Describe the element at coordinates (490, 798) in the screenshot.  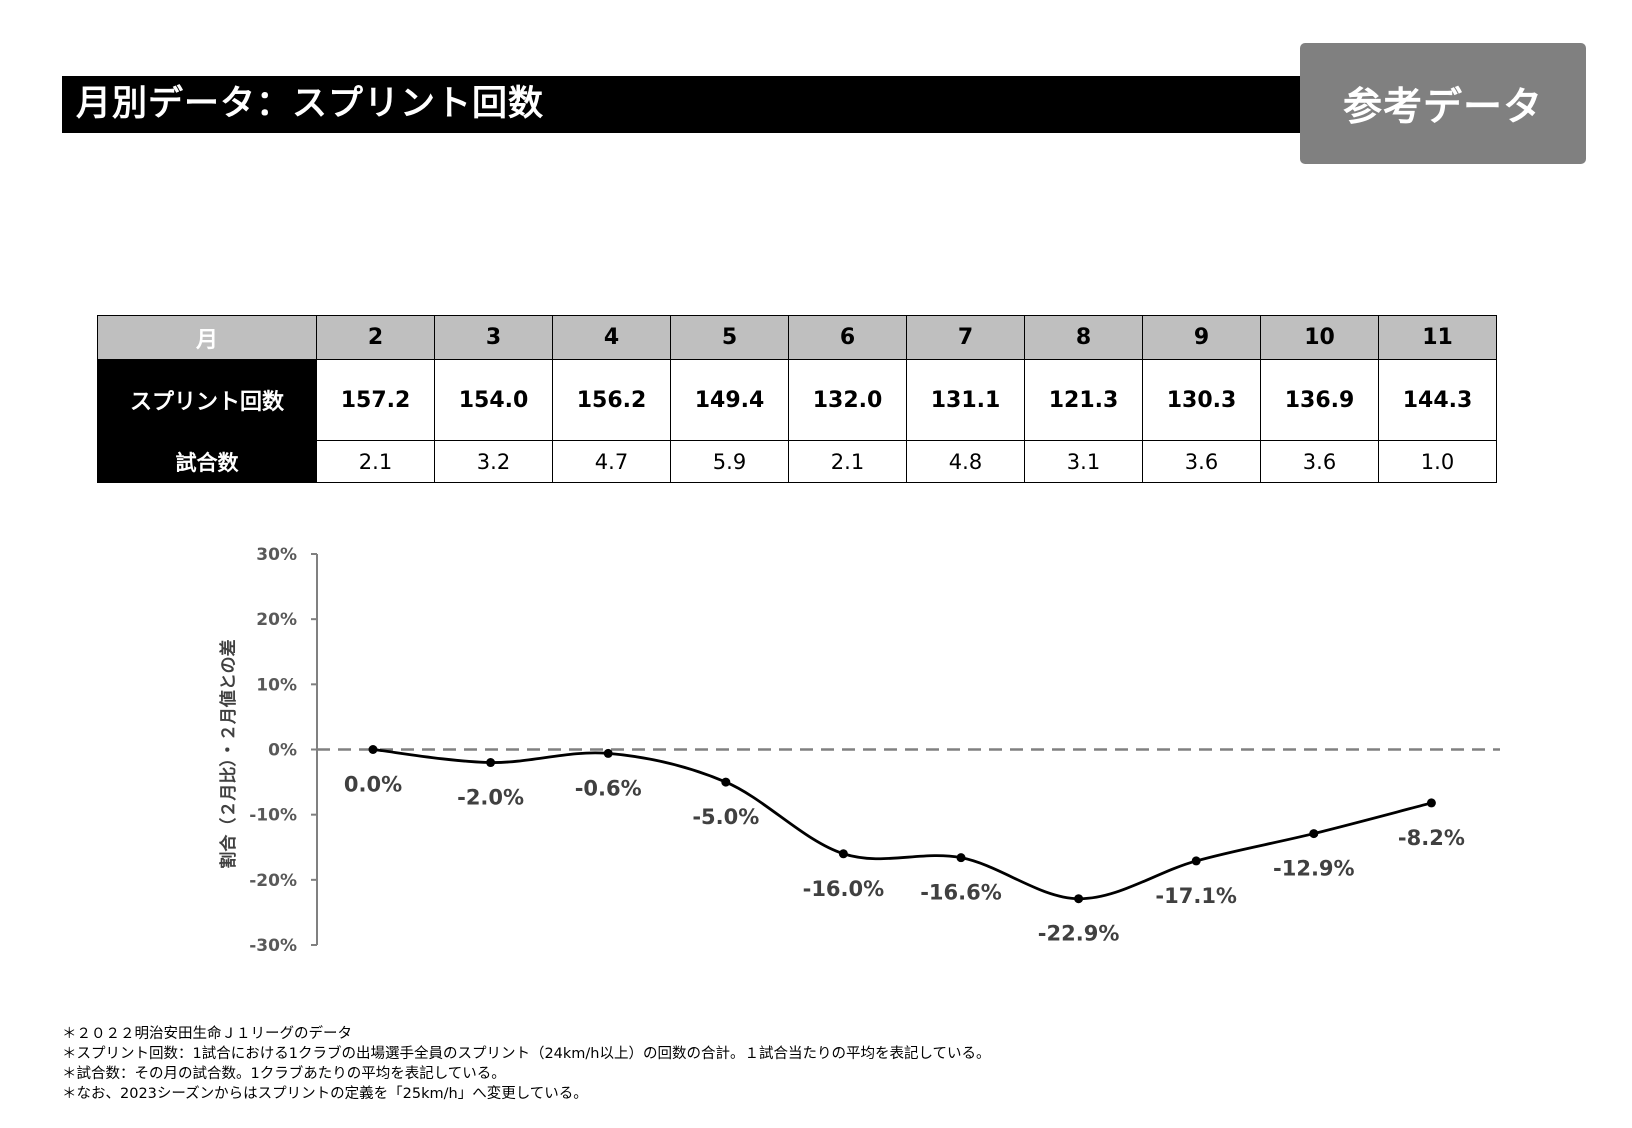
I see `data-label: -2.0%` at that location.